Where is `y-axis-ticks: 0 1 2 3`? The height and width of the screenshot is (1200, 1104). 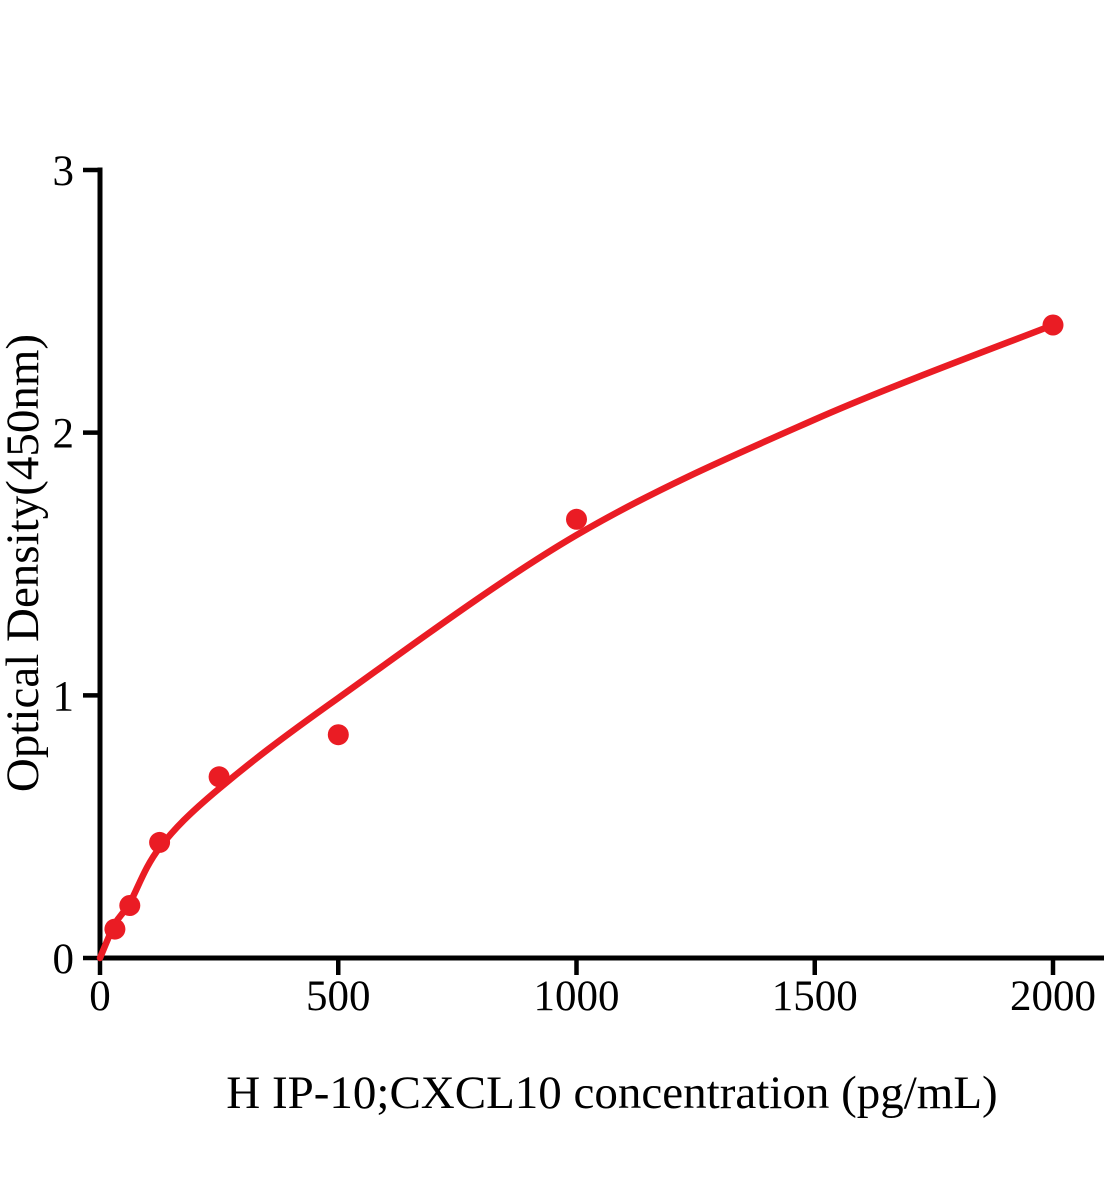
y-axis-ticks: 0 1 2 3 is located at coordinates (76, 565).